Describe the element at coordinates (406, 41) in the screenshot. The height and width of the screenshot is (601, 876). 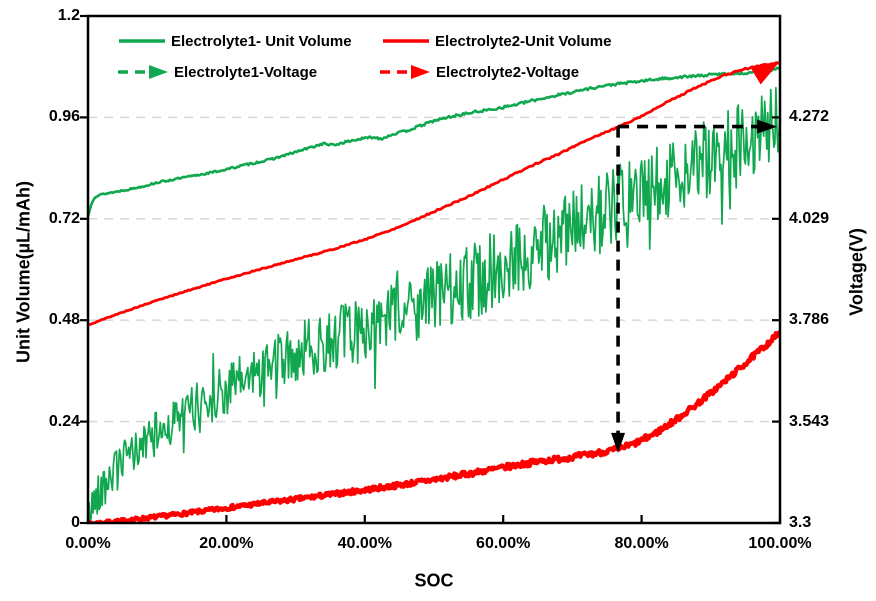
I see `legend-marker-solid-line-red` at that location.